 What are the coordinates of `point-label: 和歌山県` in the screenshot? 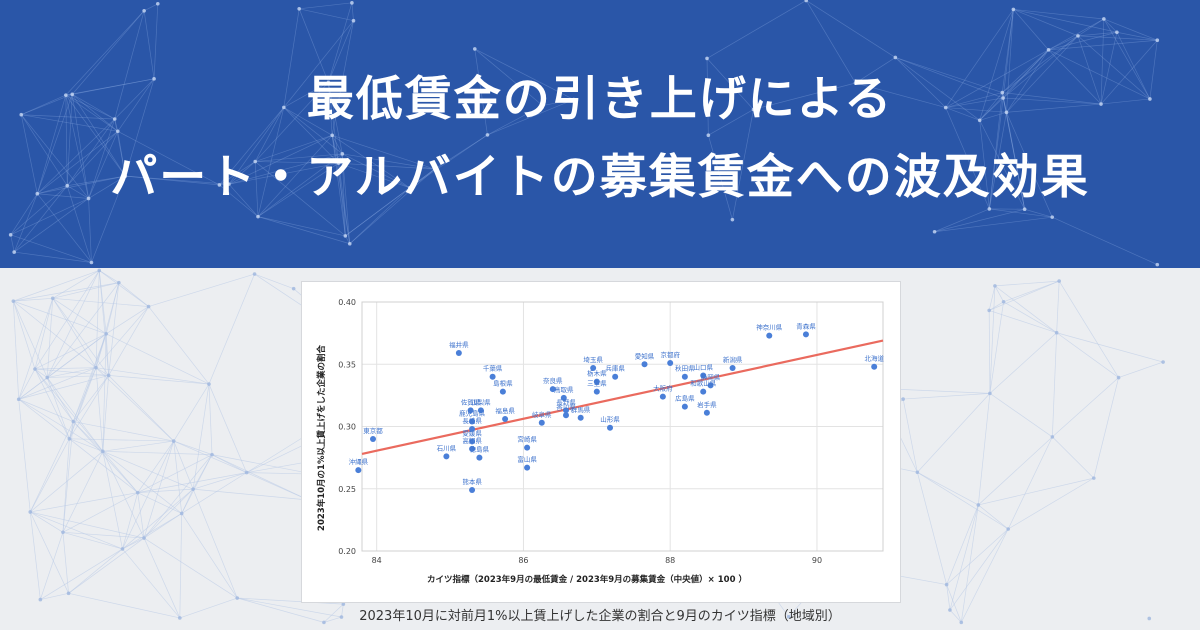 It's located at (703, 383).